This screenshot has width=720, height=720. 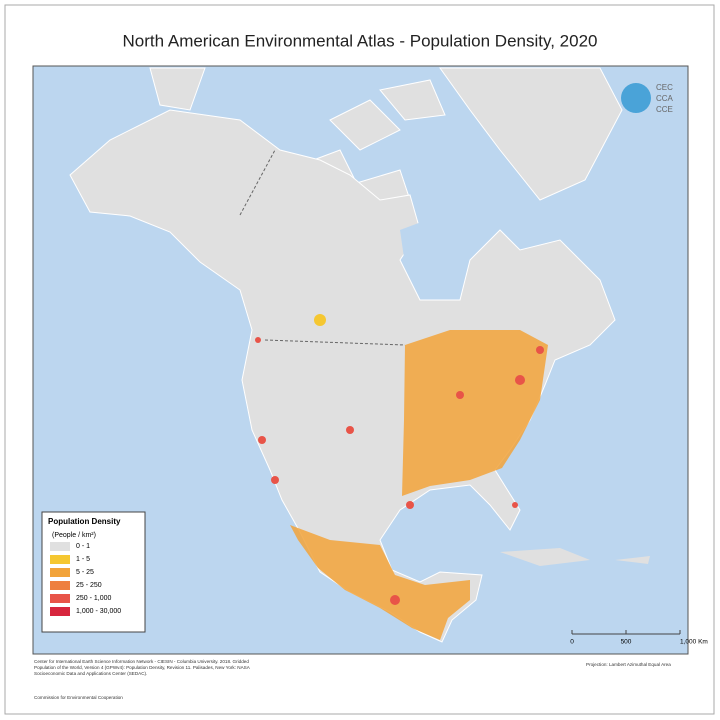 I want to click on mexico-density, so click(x=380, y=582).